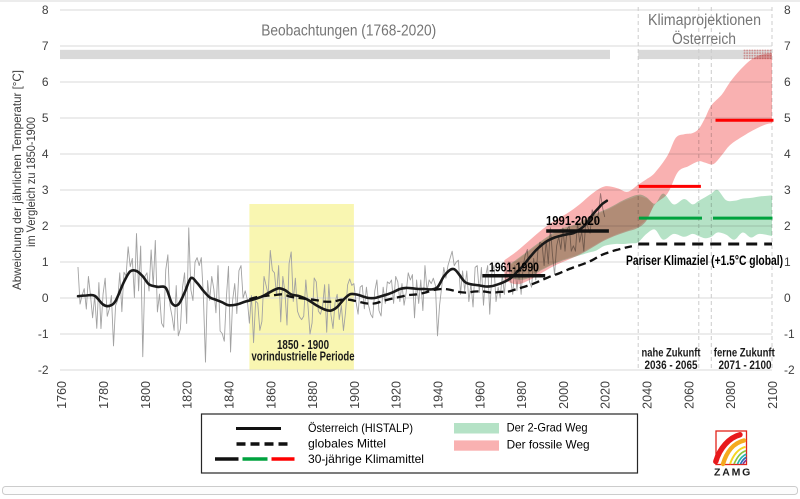 The image size is (800, 499). What do you see at coordinates (303, 356) in the screenshot?
I see `svg-text: vorindustrielle Periode` at bounding box center [303, 356].